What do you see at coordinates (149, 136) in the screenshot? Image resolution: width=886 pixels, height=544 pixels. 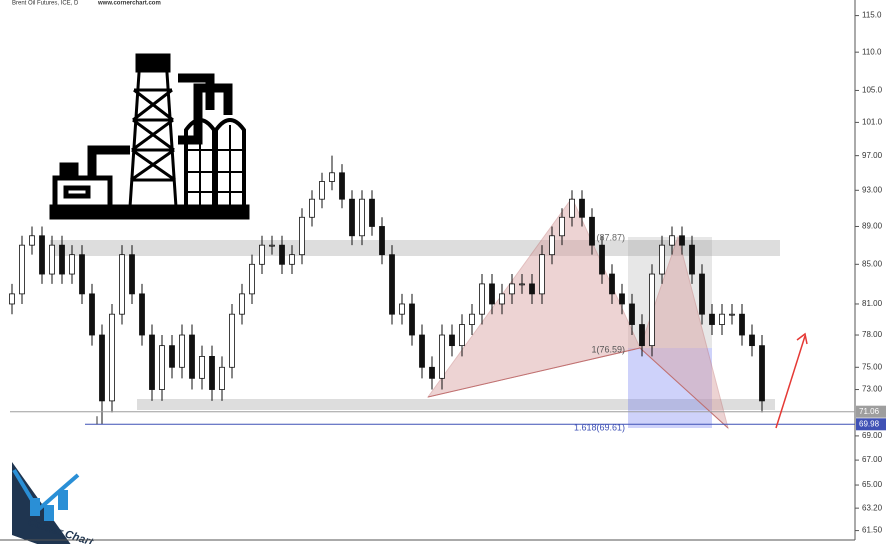 I see `refinery-icon` at bounding box center [149, 136].